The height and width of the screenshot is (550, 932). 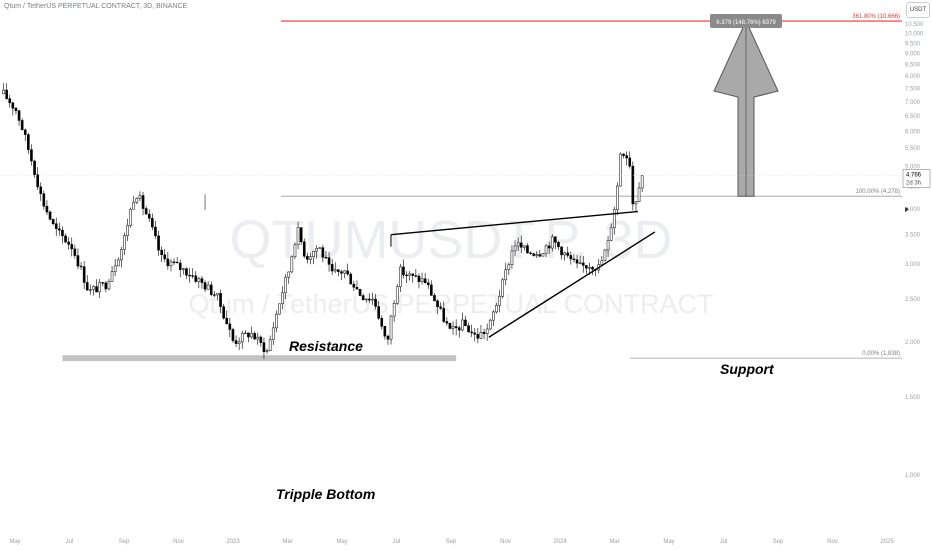 I want to click on currency-unit-button: USDT, so click(x=918, y=10).